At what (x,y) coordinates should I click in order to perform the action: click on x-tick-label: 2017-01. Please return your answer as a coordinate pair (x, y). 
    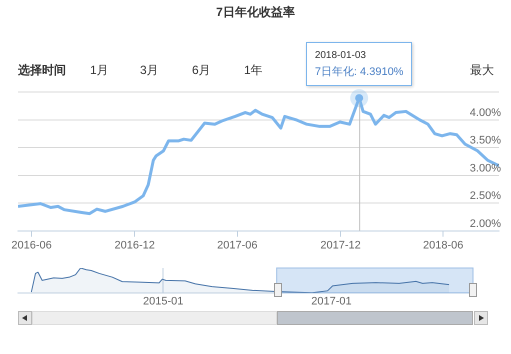
    Looking at the image, I should click on (331, 301).